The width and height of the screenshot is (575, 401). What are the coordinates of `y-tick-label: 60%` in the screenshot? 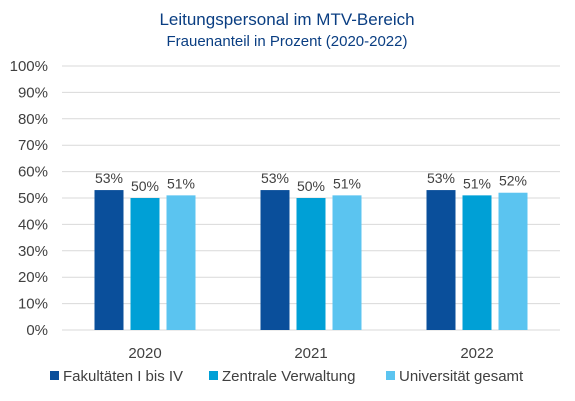 It's located at (33, 172).